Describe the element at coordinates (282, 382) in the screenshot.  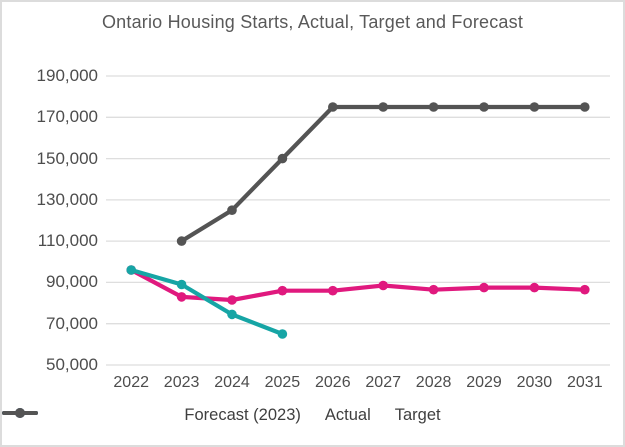
I see `x-tick-label: 2025` at that location.